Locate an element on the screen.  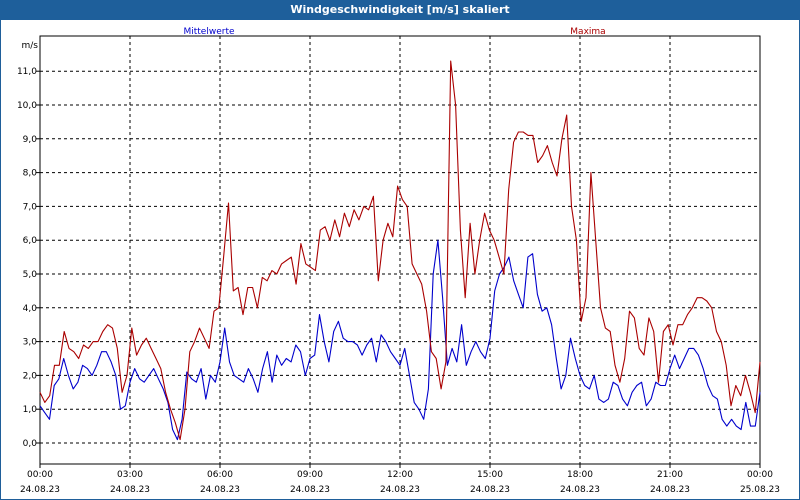
y-tick-label: 1,0 is located at coordinates (30, 410).